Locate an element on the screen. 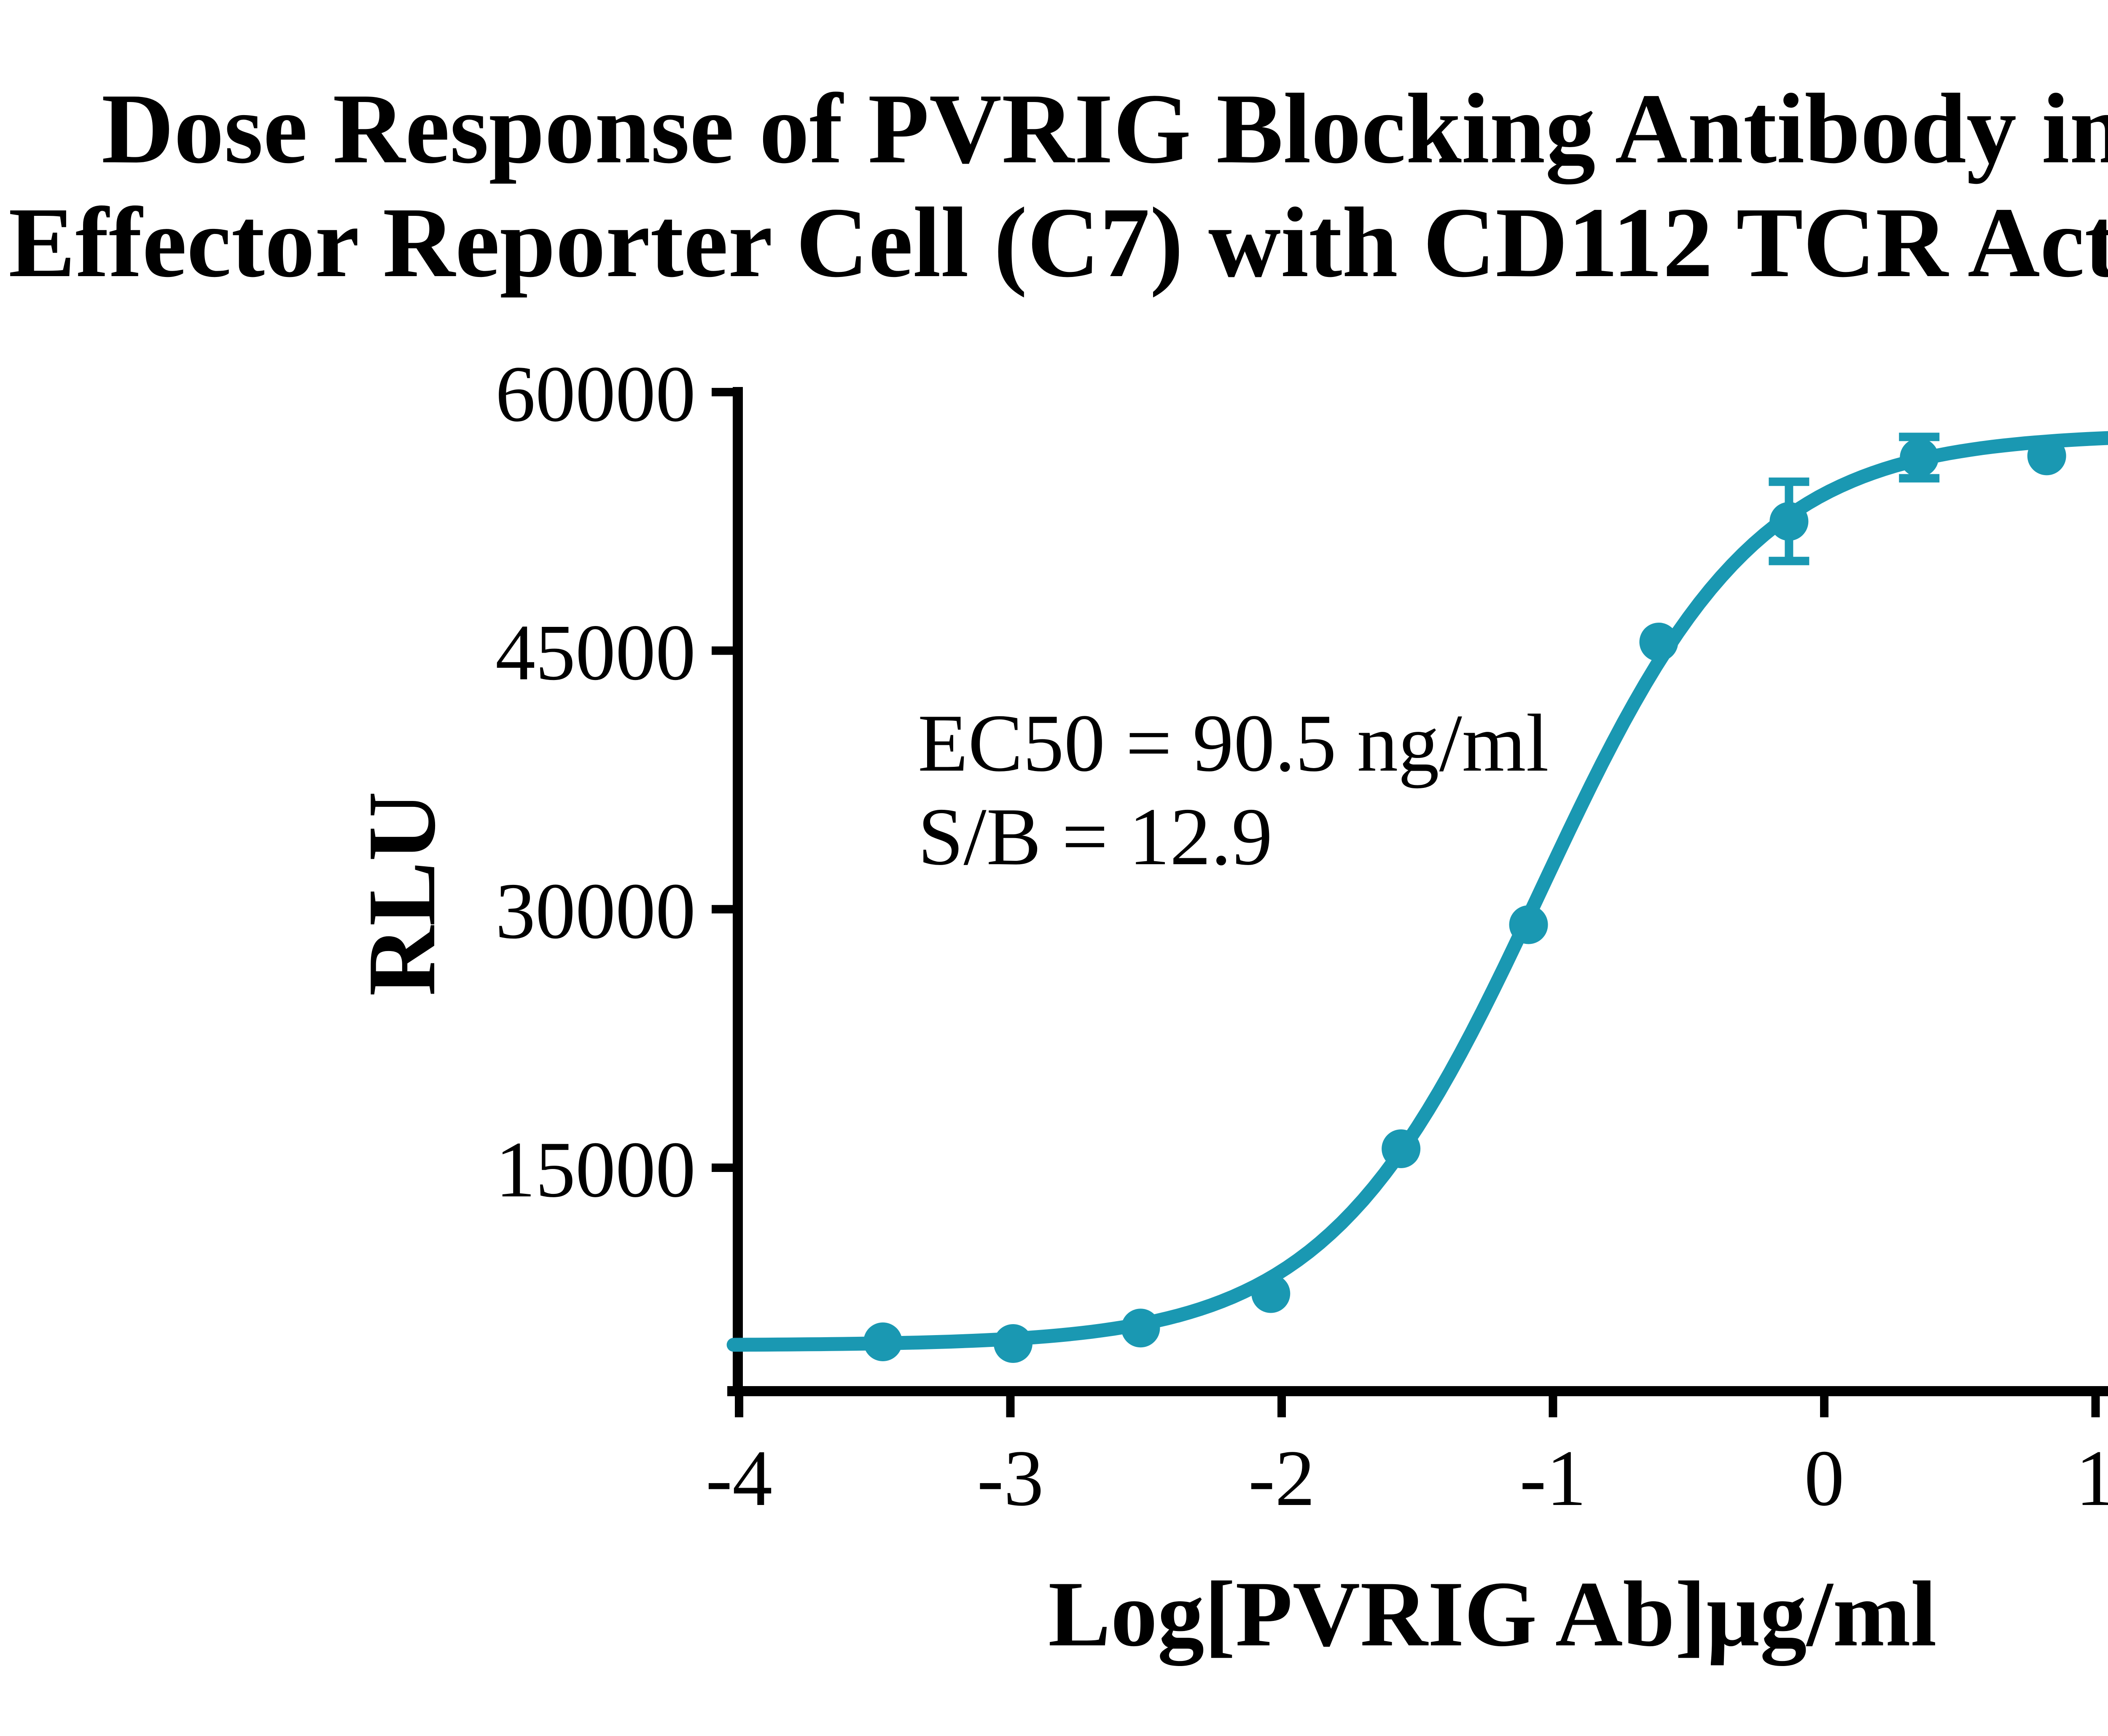 Image resolution: width=2108 pixels, height=1736 pixels. x-tick-label: -1 is located at coordinates (1552, 1478).